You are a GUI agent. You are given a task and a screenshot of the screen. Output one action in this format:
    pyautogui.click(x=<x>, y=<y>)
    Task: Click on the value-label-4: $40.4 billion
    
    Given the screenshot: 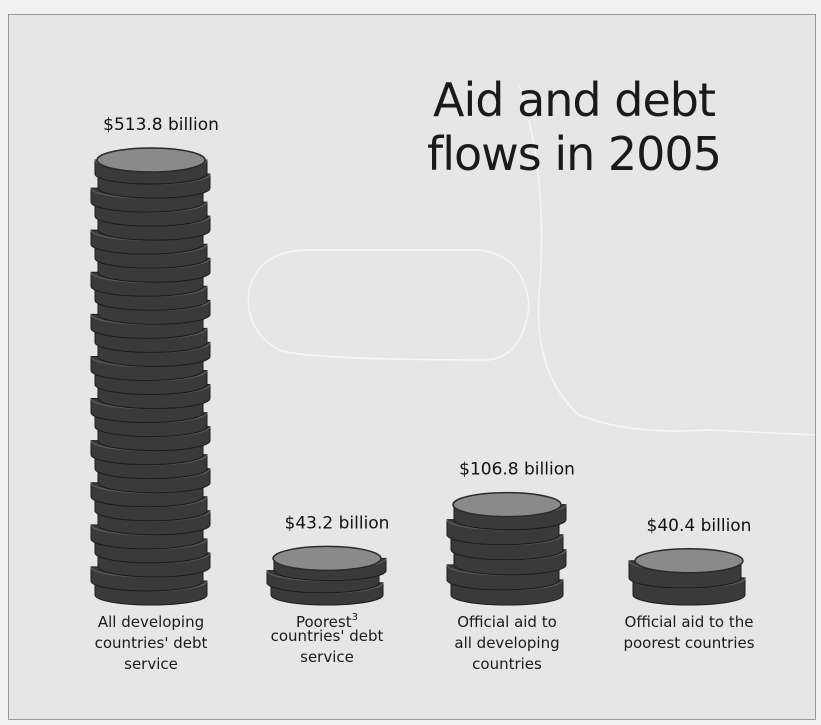 What is the action you would take?
    pyautogui.click(x=699, y=526)
    